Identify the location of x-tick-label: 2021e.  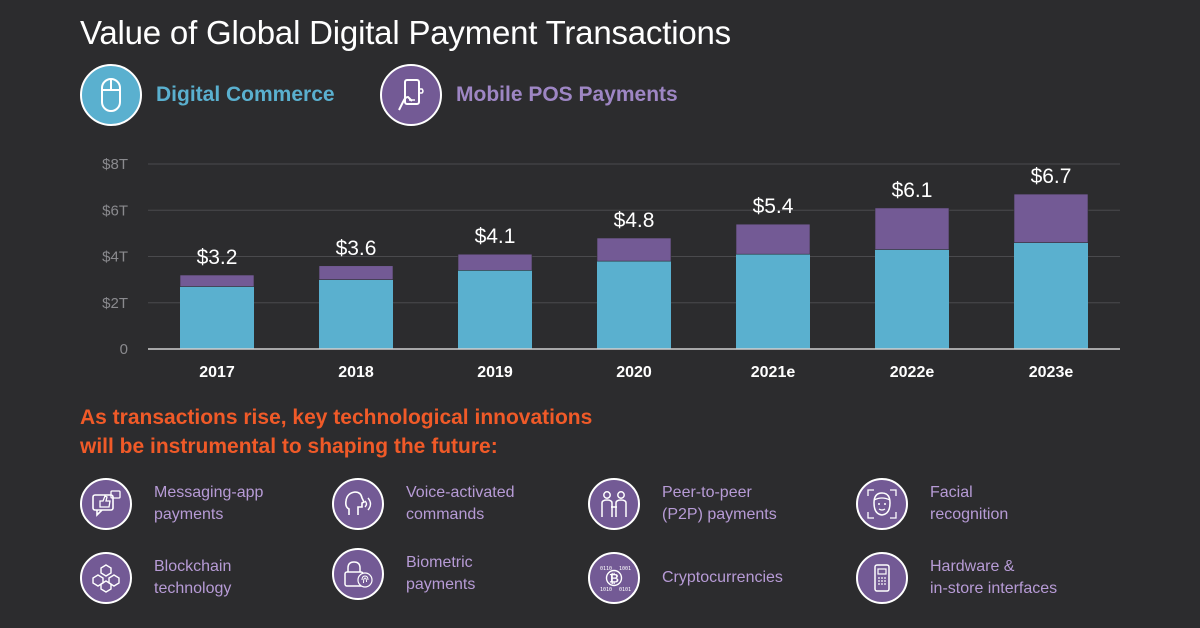
(773, 372).